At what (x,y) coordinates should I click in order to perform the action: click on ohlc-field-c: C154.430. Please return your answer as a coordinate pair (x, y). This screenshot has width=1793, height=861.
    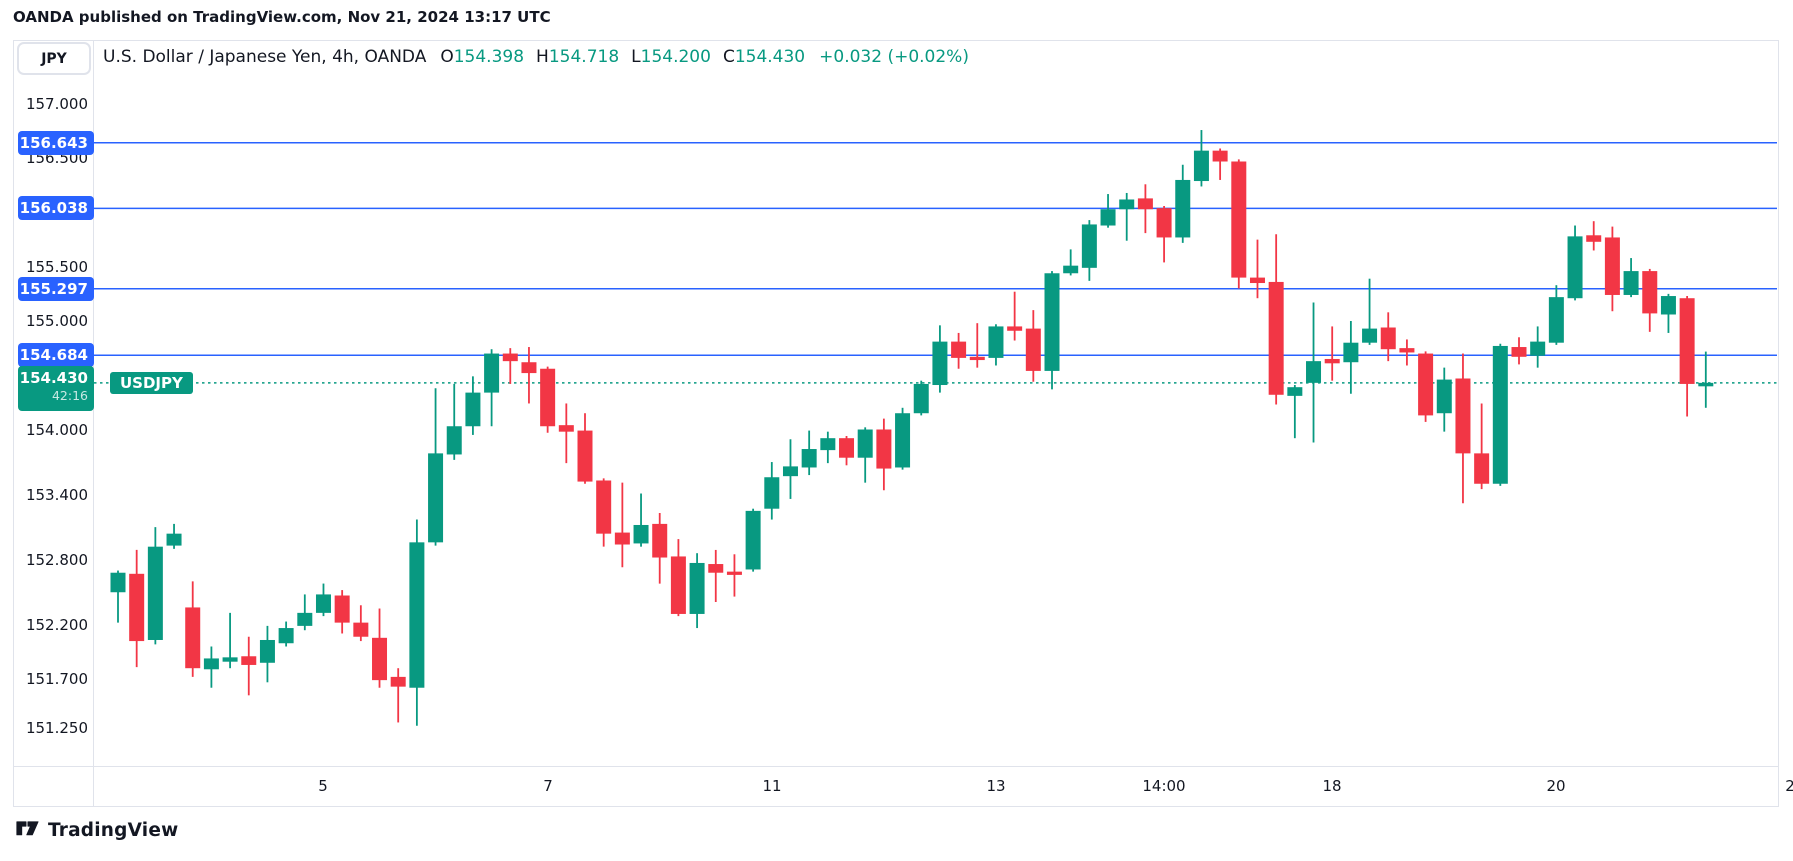
    Looking at the image, I should click on (764, 57).